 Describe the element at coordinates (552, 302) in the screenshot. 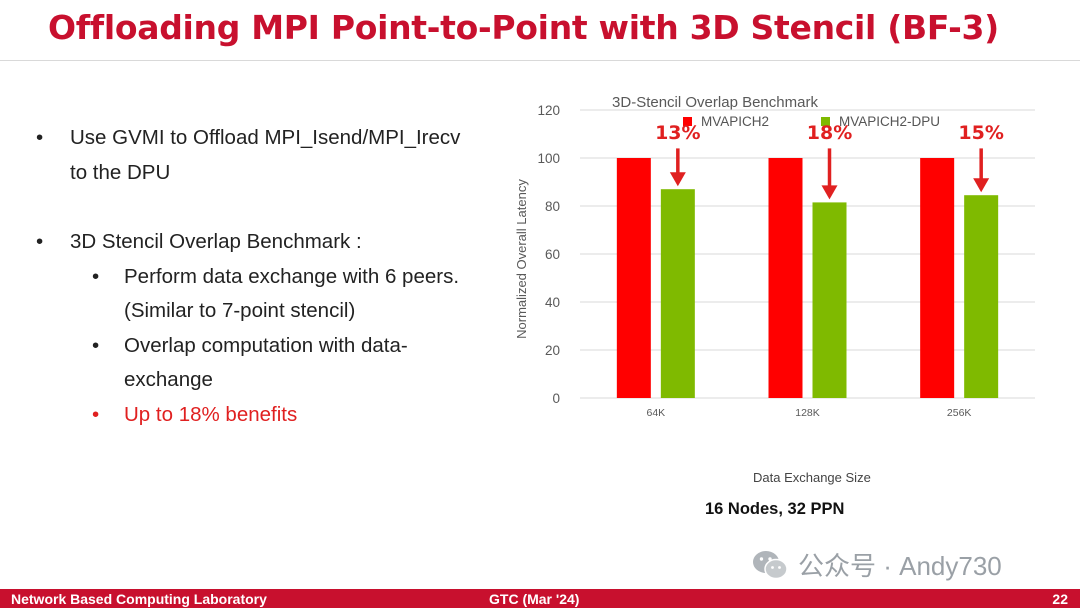

I see `y-tick-label: 40` at that location.